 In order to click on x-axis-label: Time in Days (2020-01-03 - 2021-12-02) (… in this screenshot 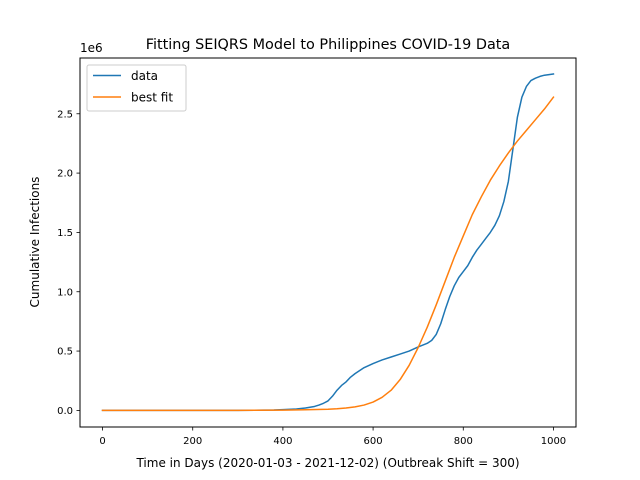, I will do `click(327, 463)`.